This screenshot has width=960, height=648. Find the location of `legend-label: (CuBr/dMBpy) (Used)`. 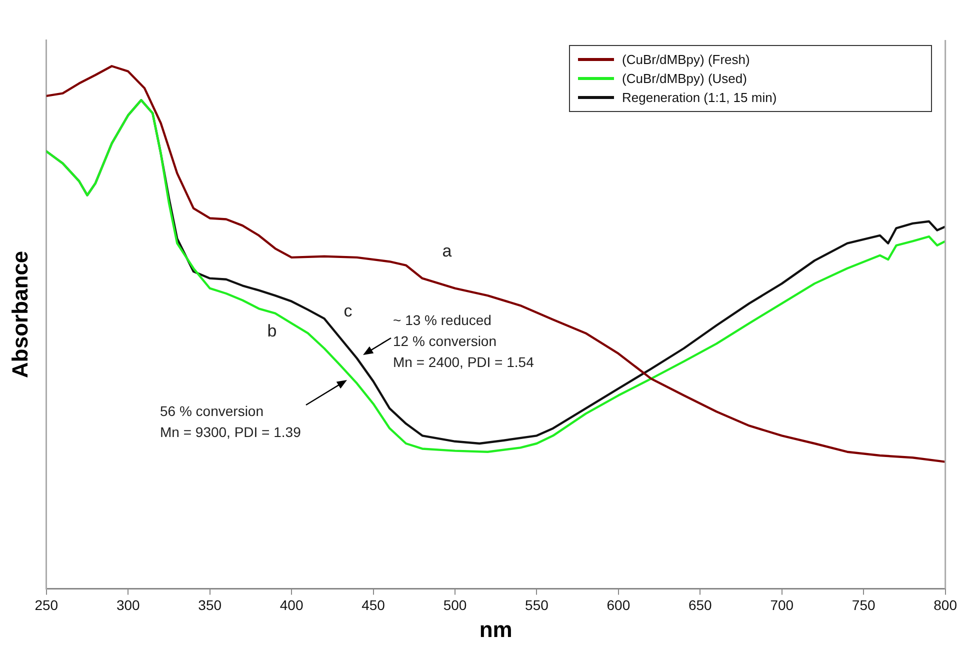

legend-label: (CuBr/dMBpy) (Used) is located at coordinates (684, 78).